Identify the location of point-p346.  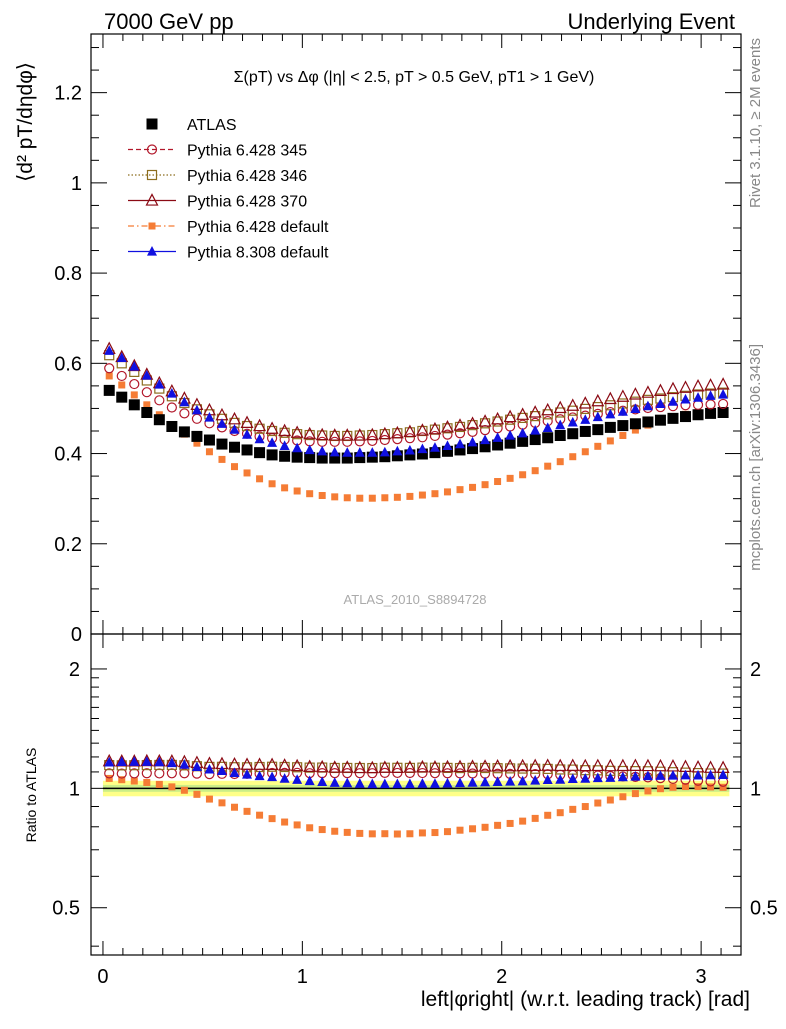
(585, 408).